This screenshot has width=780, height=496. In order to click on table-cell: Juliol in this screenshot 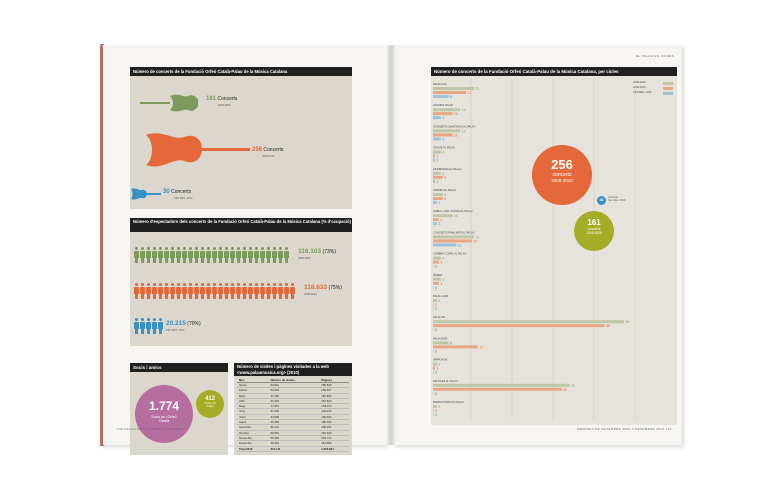, I will do `click(253, 417)`.